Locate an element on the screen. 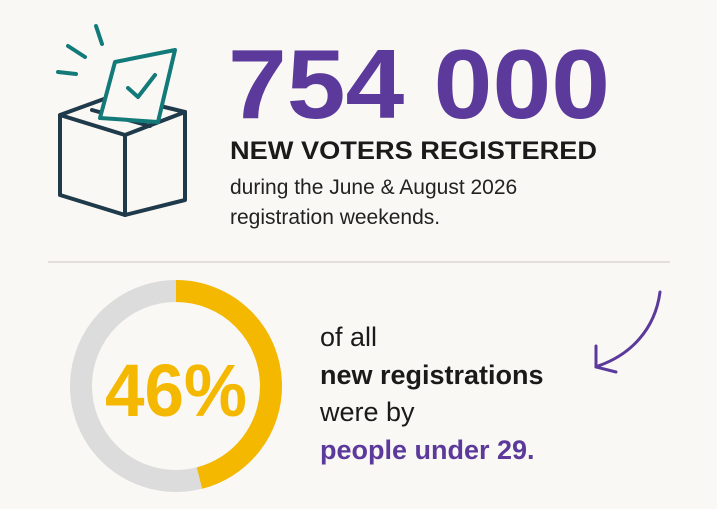 Image resolution: width=717 pixels, height=509 pixels. headline-description: during the June & August 2026 is located at coordinates (373, 187).